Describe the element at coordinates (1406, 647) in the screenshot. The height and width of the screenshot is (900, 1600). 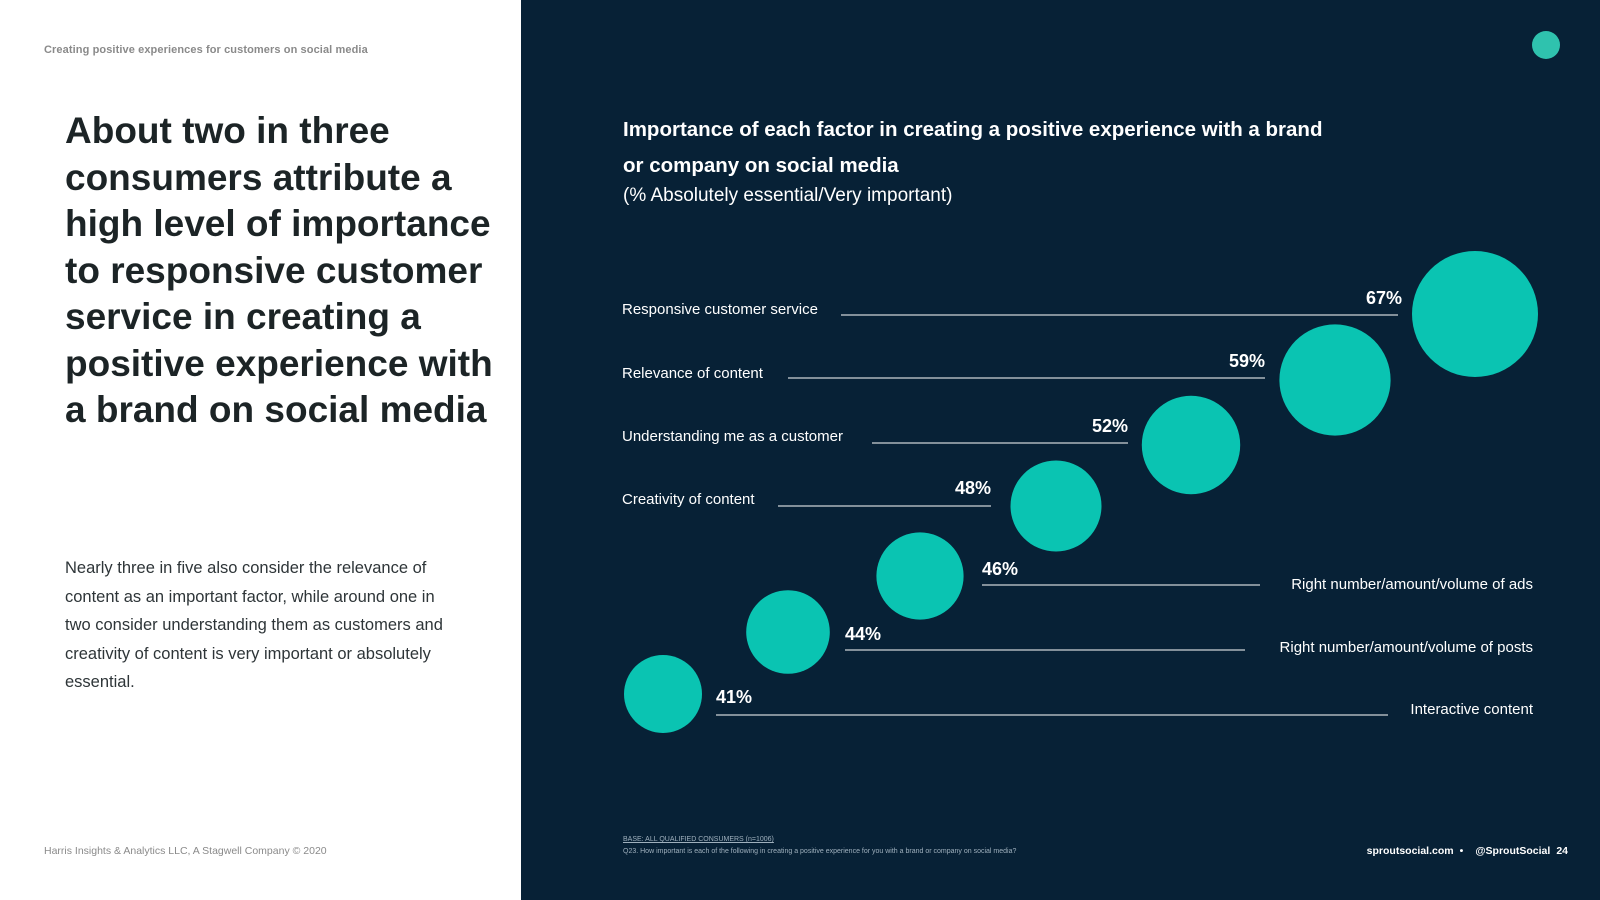
I see `category-label-right-number-amount-volume-of-posts: Right number/amount/volume of posts` at that location.